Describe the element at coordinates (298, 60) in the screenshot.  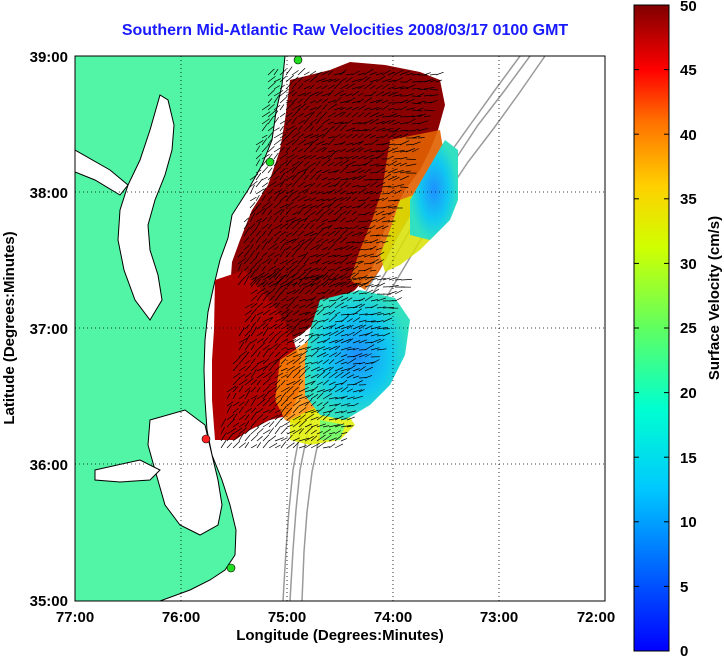
I see `station-marker` at that location.